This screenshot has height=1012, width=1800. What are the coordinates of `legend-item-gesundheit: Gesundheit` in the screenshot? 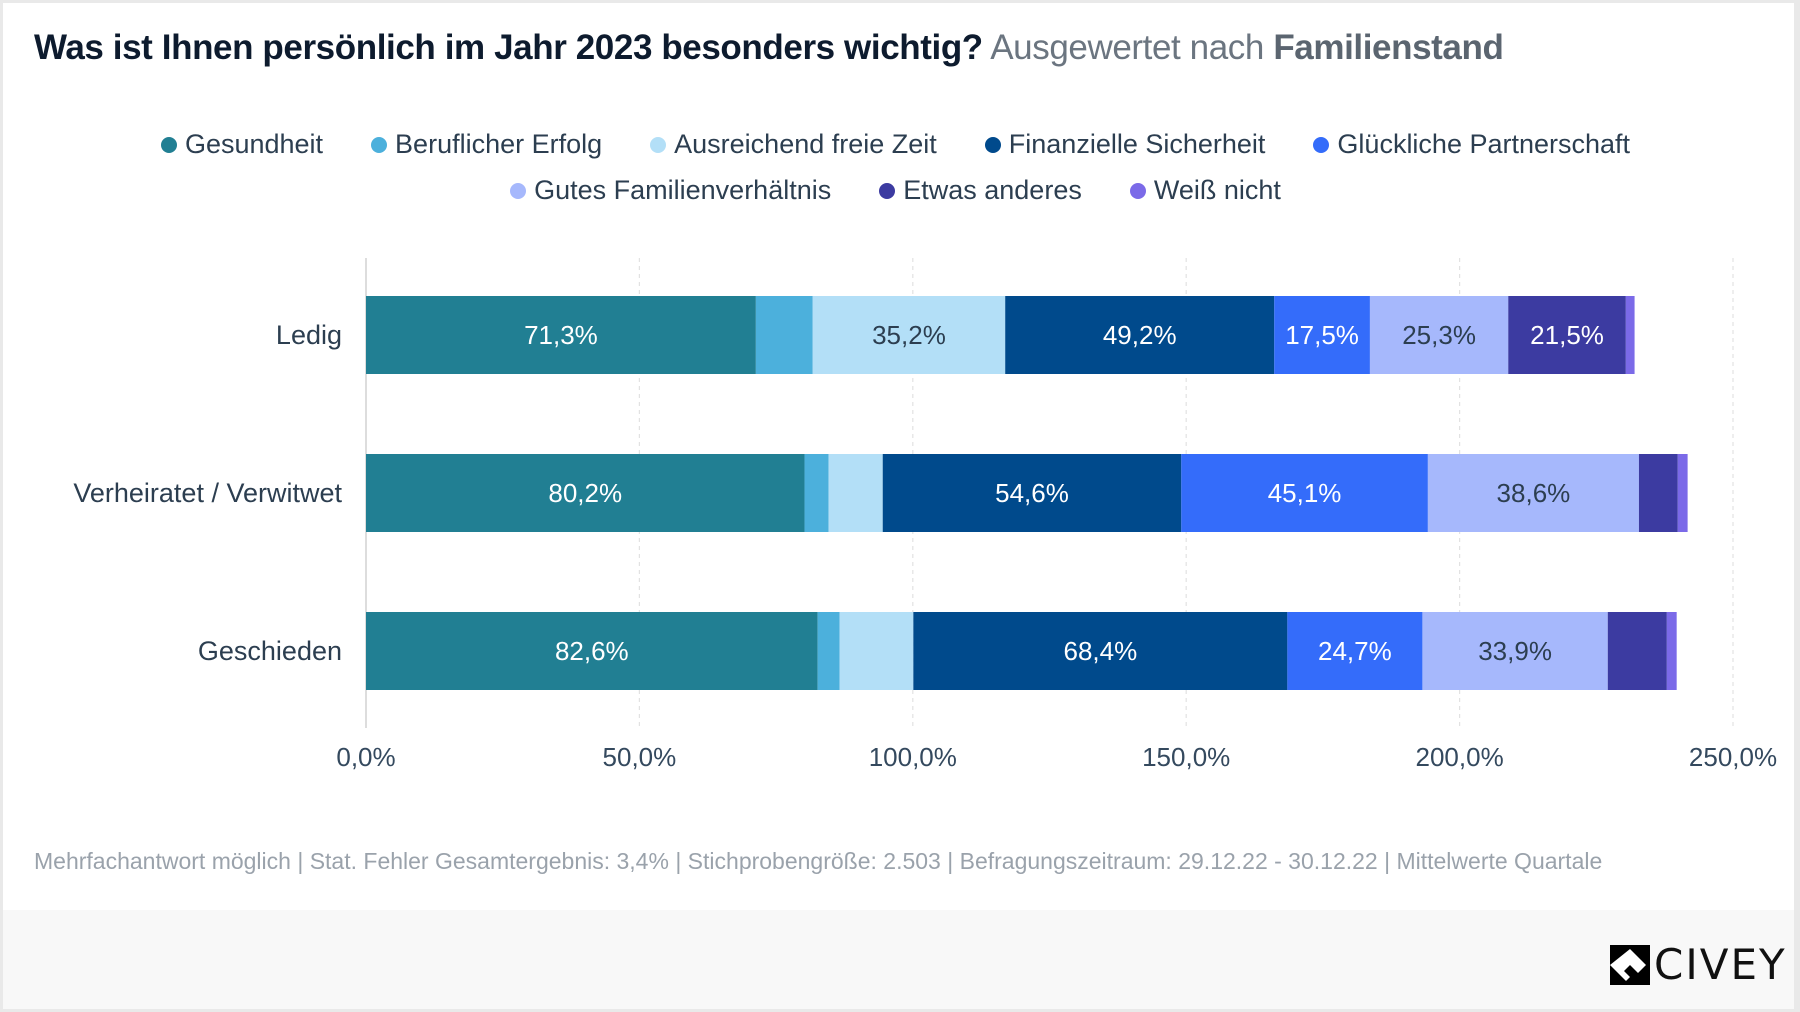 It's located at (242, 144).